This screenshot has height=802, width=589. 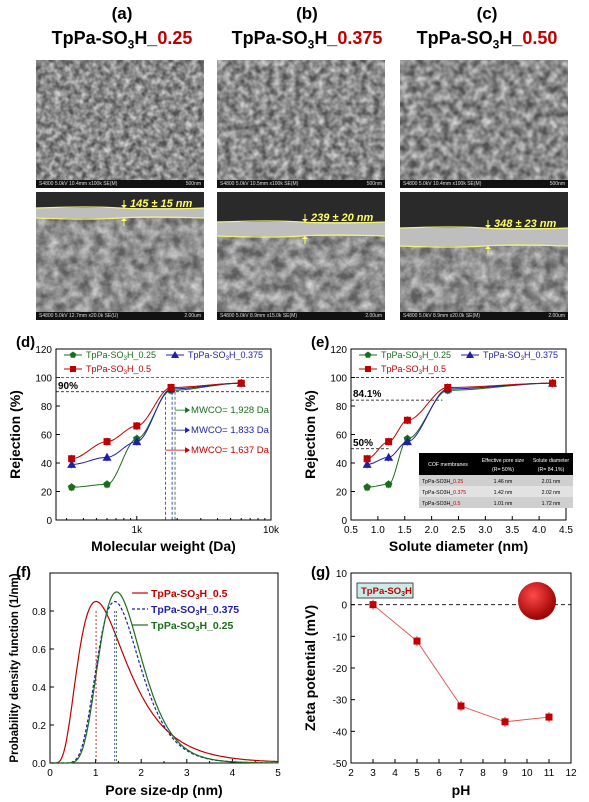 What do you see at coordinates (233, 773) in the screenshot?
I see `x-tick-label: 4` at bounding box center [233, 773].